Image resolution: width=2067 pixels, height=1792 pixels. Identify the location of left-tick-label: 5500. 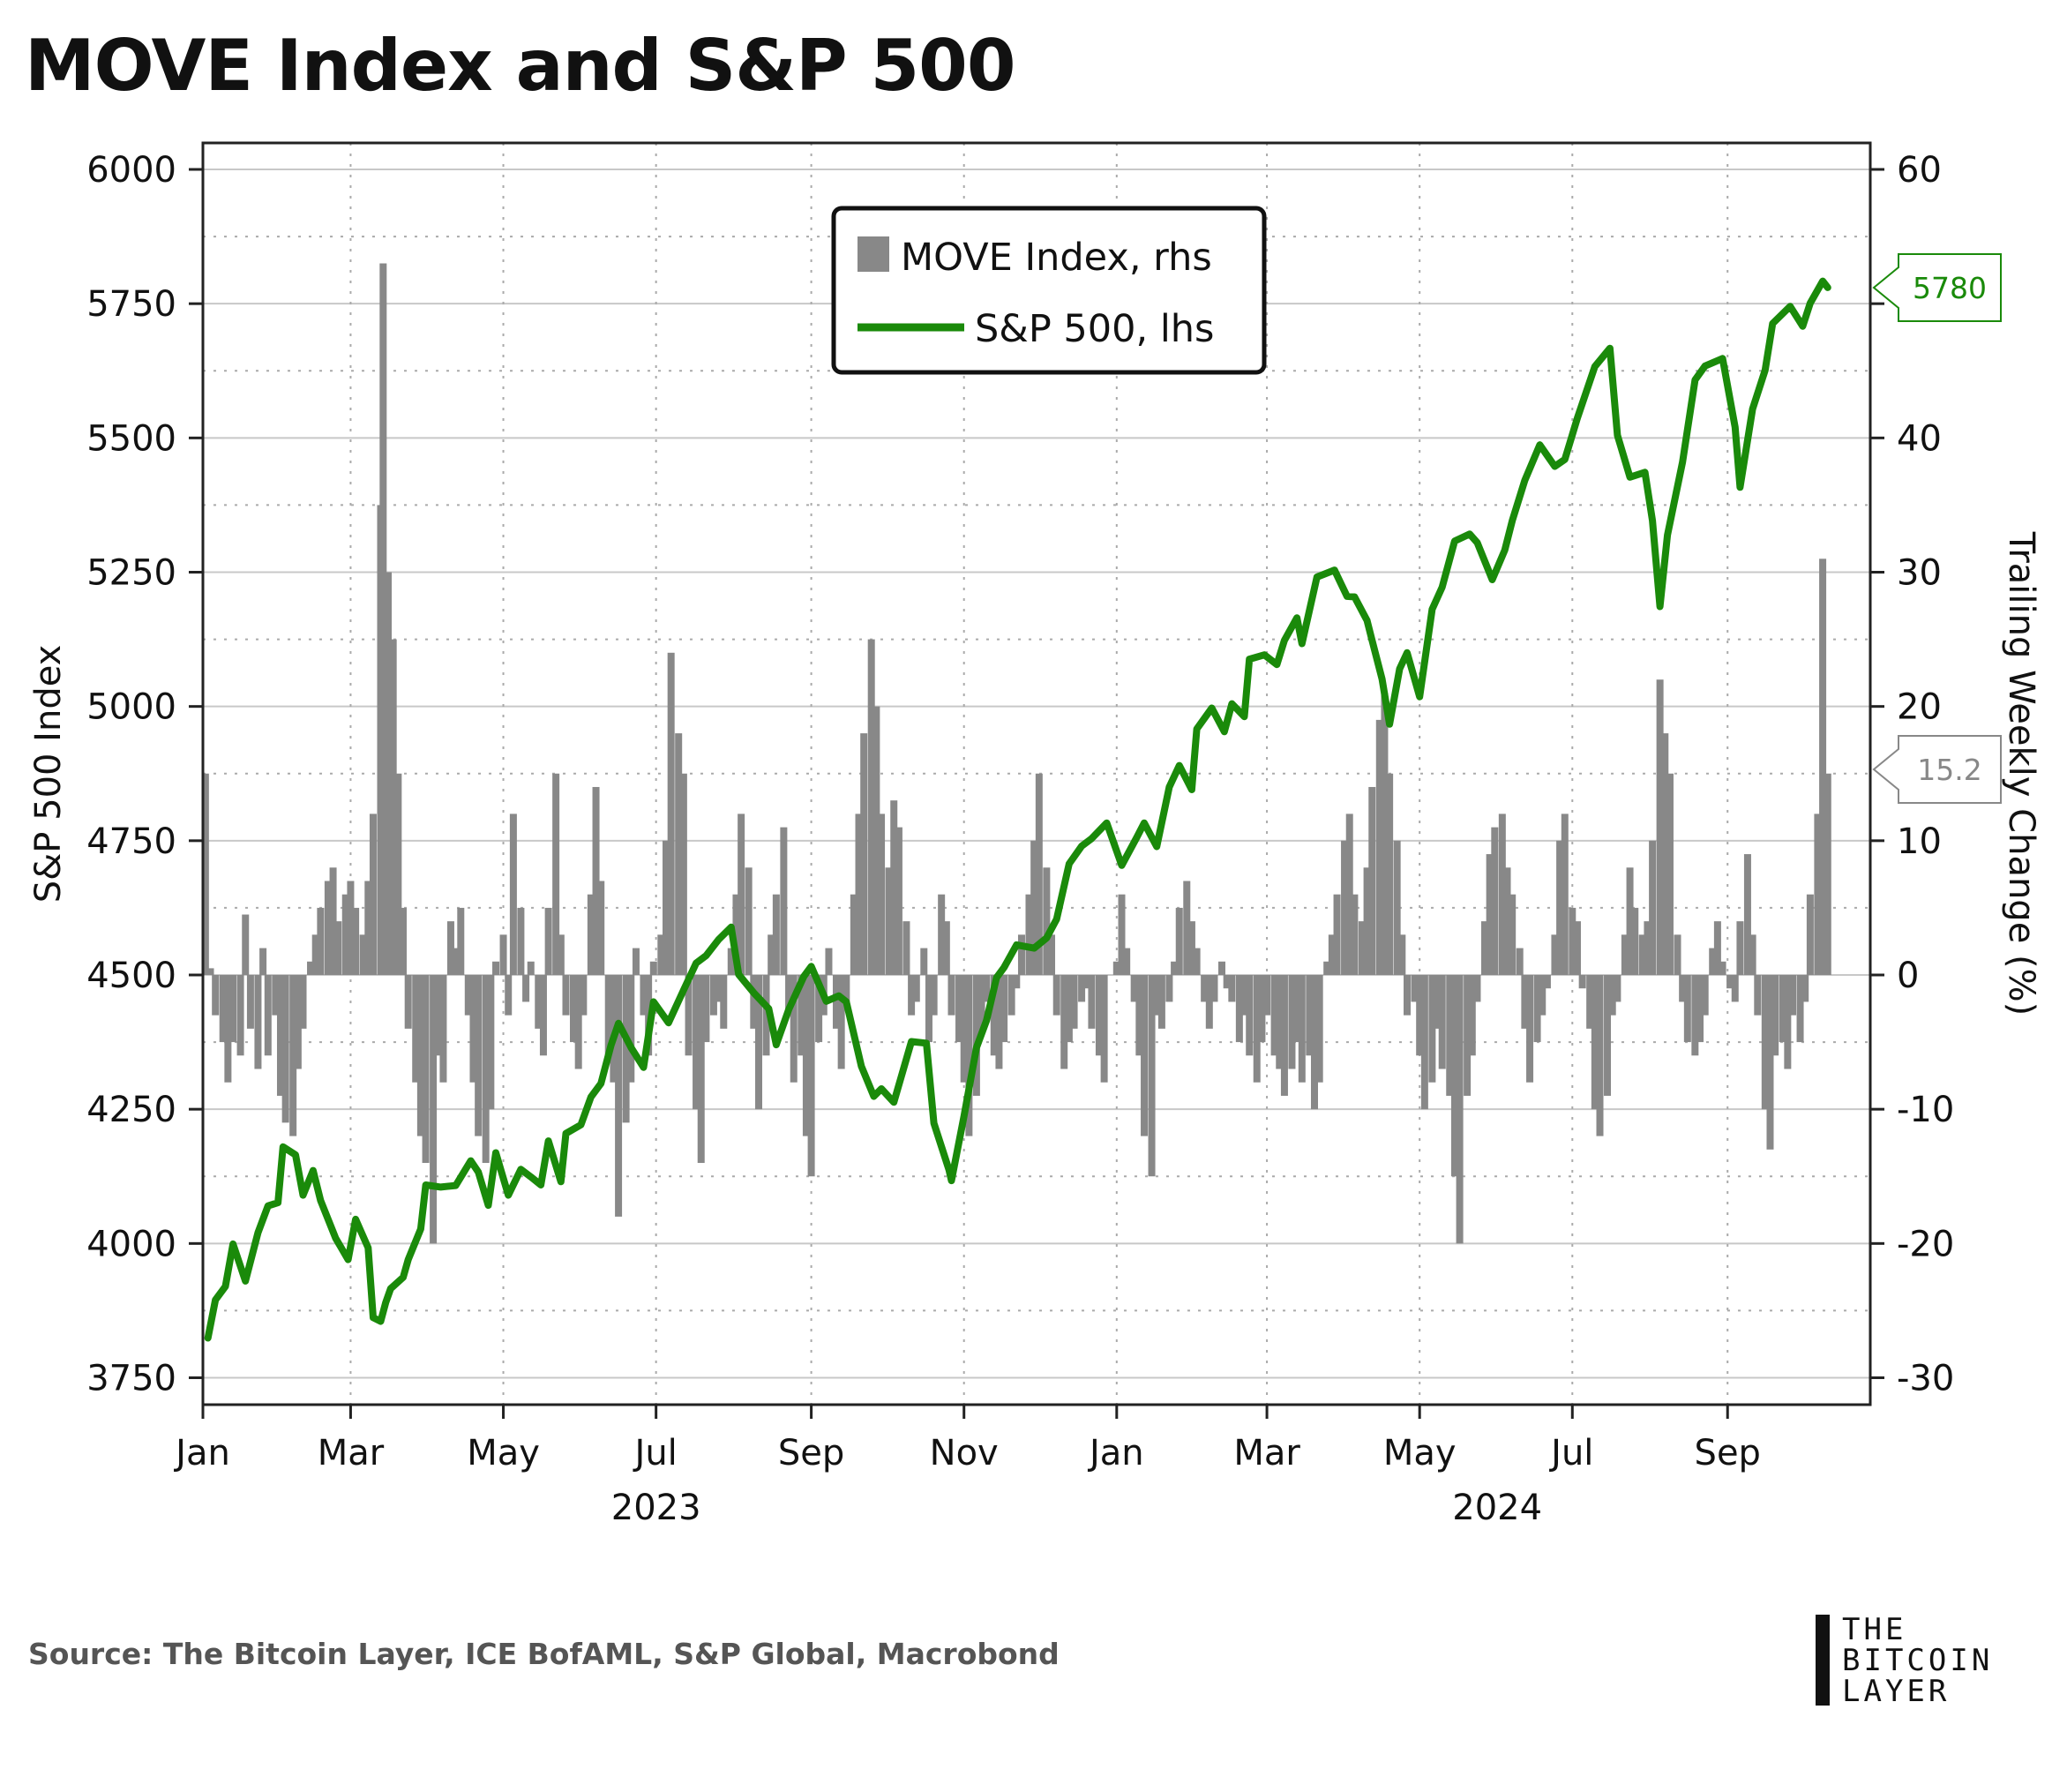
(131, 438).